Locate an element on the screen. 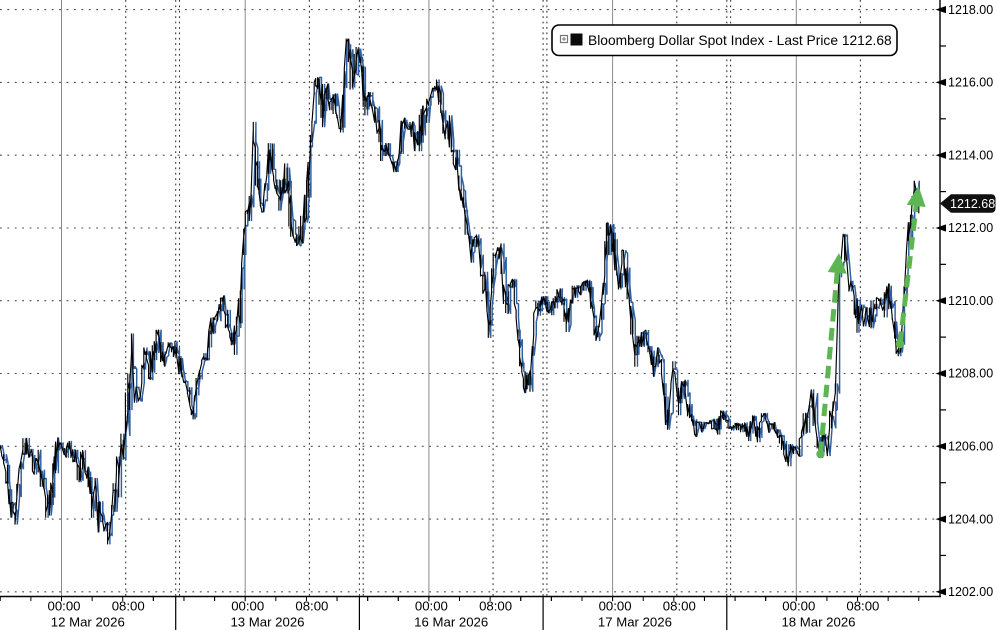 The height and width of the screenshot is (630, 997). svg-text: 1206.00 is located at coordinates (970, 447).